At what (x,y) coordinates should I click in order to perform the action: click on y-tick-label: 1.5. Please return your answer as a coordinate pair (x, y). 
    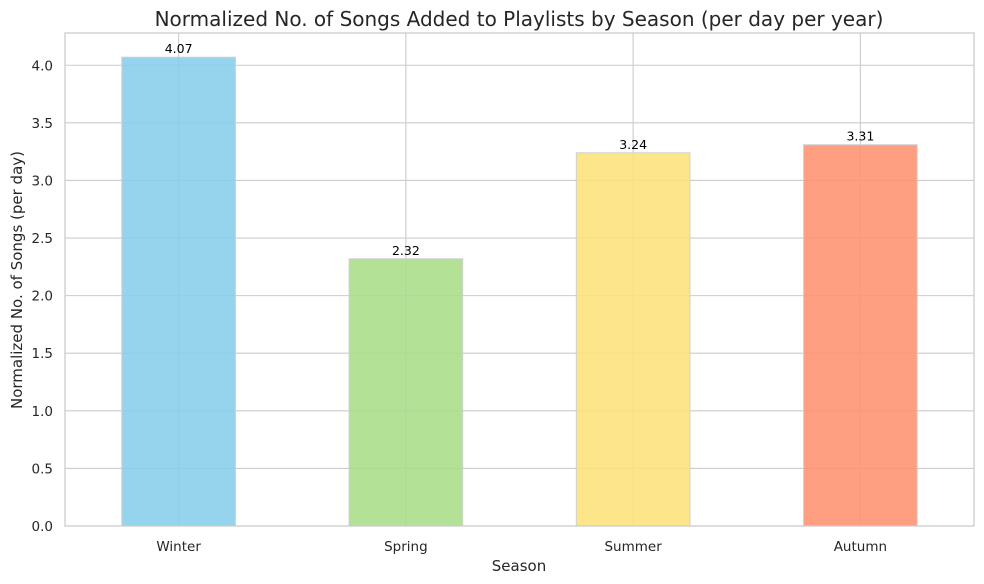
    Looking at the image, I should click on (42, 354).